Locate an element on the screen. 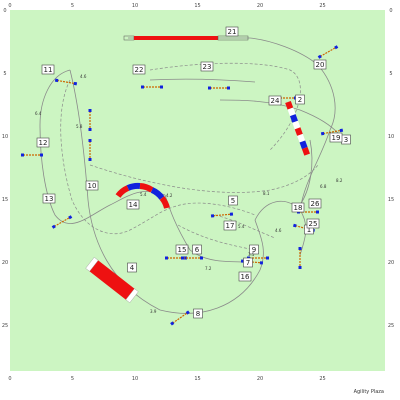 The image size is (400, 400). y-tick-label: 15 is located at coordinates (5, 200).